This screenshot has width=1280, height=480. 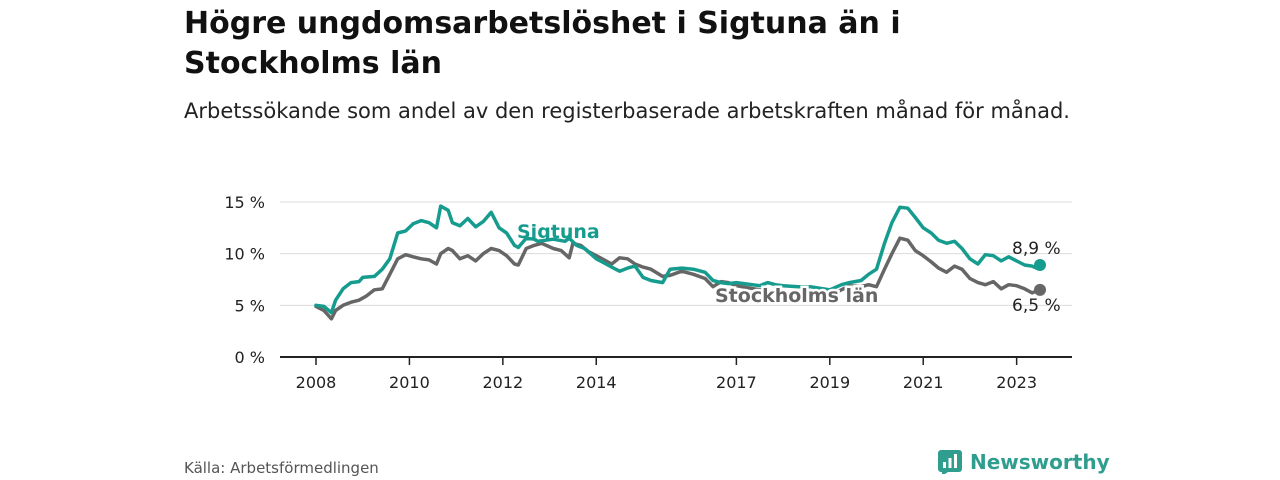 What do you see at coordinates (923, 382) in the screenshot?
I see `x-tick-label: 2021` at bounding box center [923, 382].